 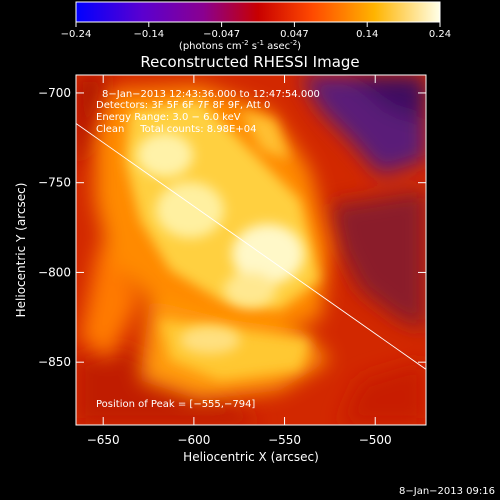 What do you see at coordinates (221, 34) in the screenshot?
I see `colorbar-tick-label: −0.047` at bounding box center [221, 34].